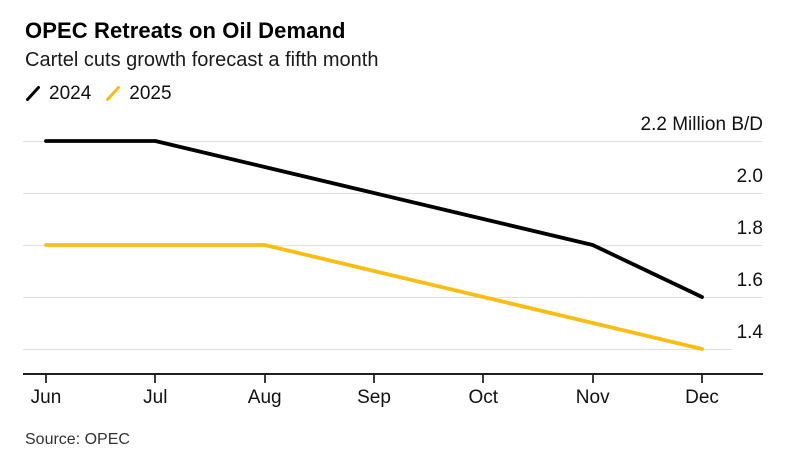  Describe the element at coordinates (155, 397) in the screenshot. I see `x-axis-month-label: Jul` at that location.